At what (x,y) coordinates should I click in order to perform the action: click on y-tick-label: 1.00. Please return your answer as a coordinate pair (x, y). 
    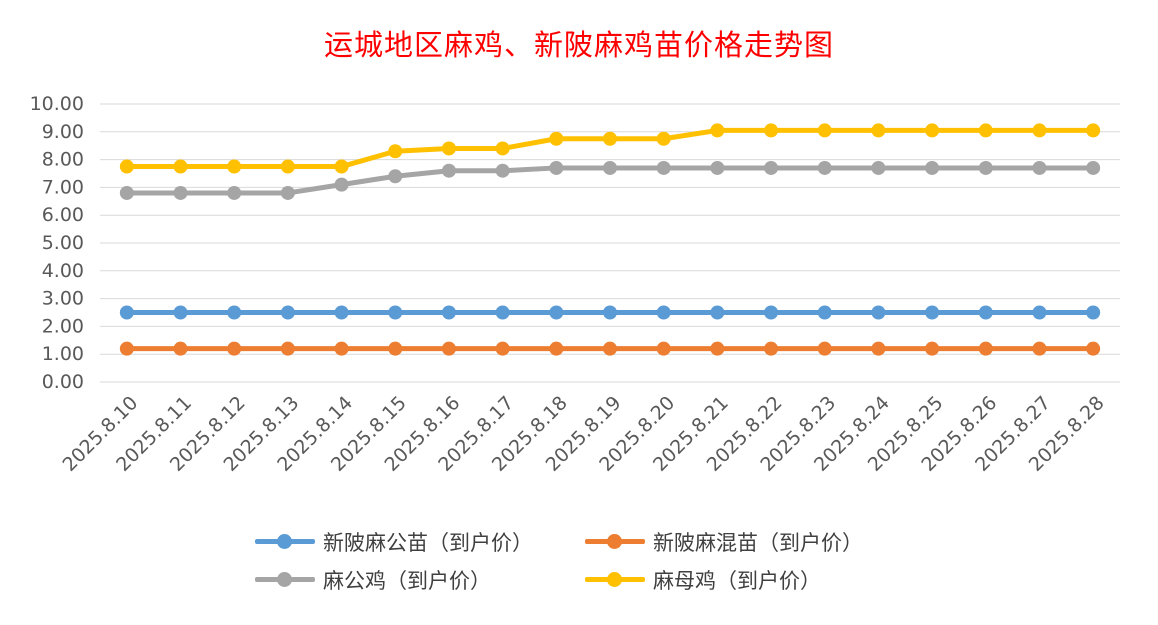
    Looking at the image, I should click on (63, 354).